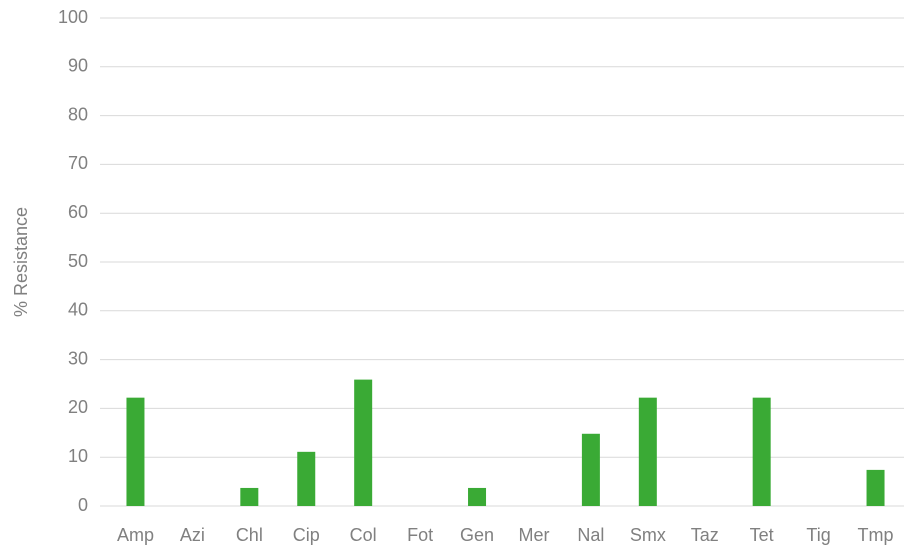 The width and height of the screenshot is (904, 550). Describe the element at coordinates (83, 505) in the screenshot. I see `y-tick-label: 0` at that location.